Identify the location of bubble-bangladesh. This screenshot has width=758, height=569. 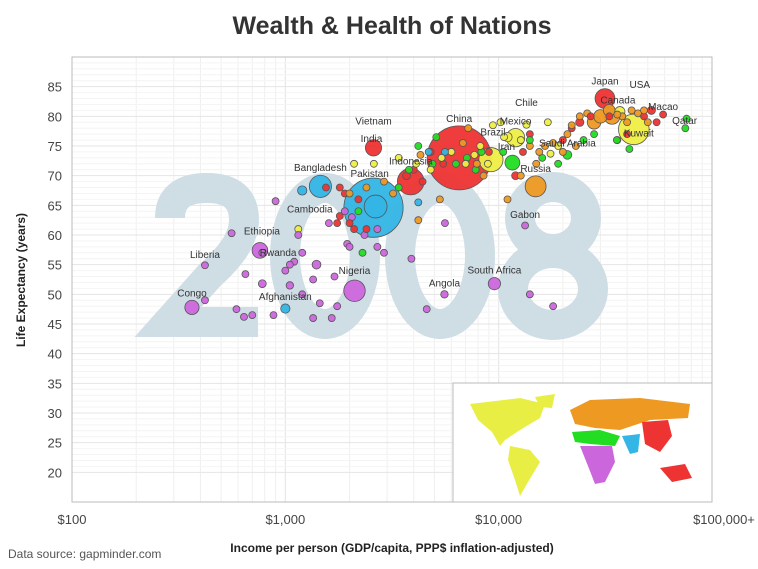
(320, 186).